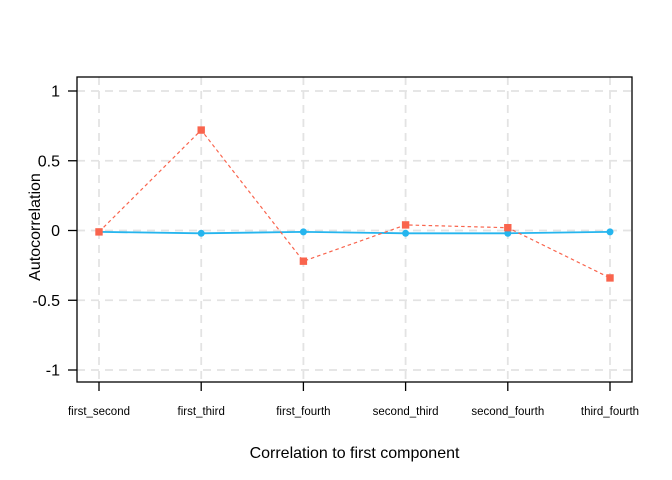 The height and width of the screenshot is (480, 672). I want to click on y-tick-label: 0.5, so click(49, 161).